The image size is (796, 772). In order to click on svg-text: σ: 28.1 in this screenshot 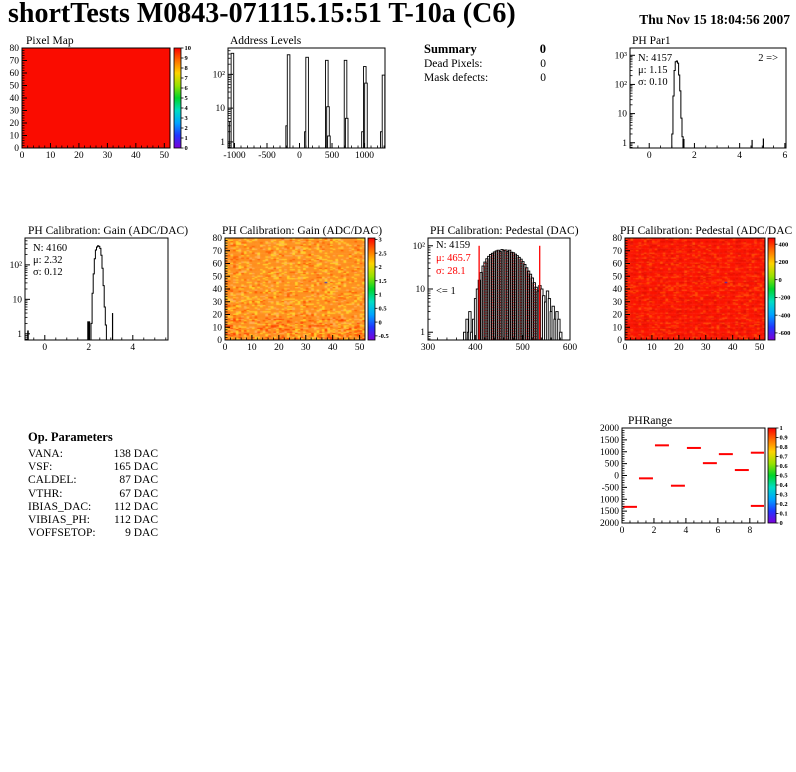, I will do `click(451, 271)`.